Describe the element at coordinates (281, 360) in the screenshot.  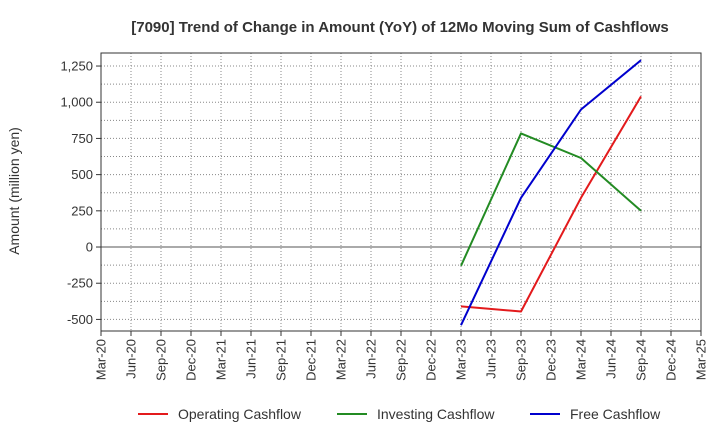
I see `x-tick-label: Sep-21` at that location.